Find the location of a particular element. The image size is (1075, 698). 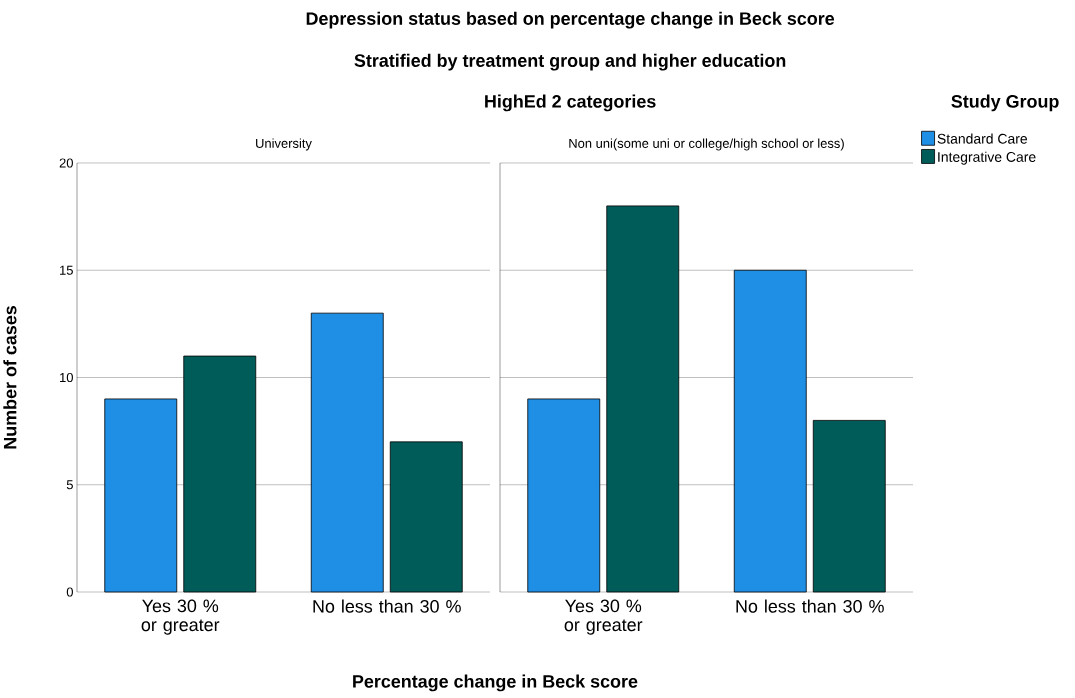

y-axis-title: Number of cases is located at coordinates (10, 377).